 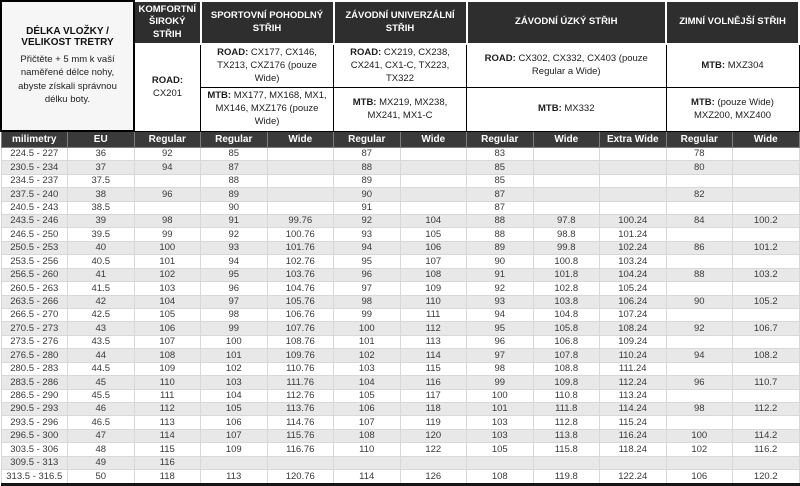 I want to click on cell-size: 88, so click(x=699, y=275).